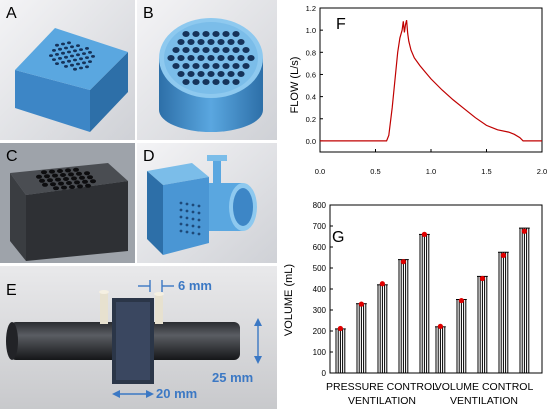 This screenshot has width=550, height=409. I want to click on volume-ytick-label: 600, so click(320, 247).